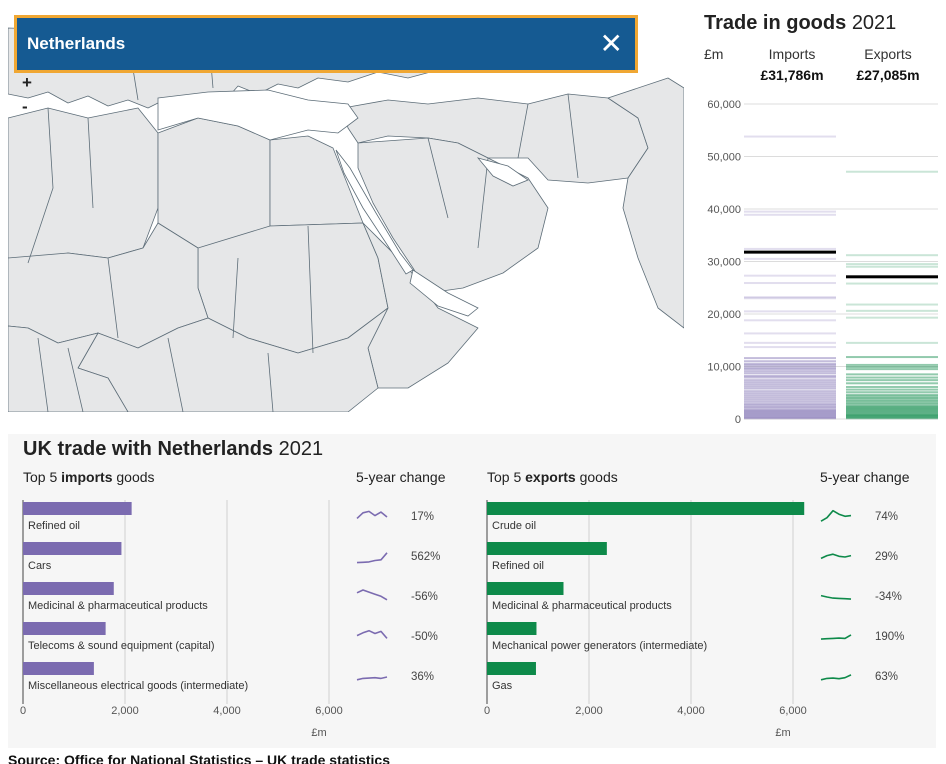 The width and height of the screenshot is (946, 764). Describe the element at coordinates (258, 115) in the screenshot. I see `mediterranean-sea` at that location.